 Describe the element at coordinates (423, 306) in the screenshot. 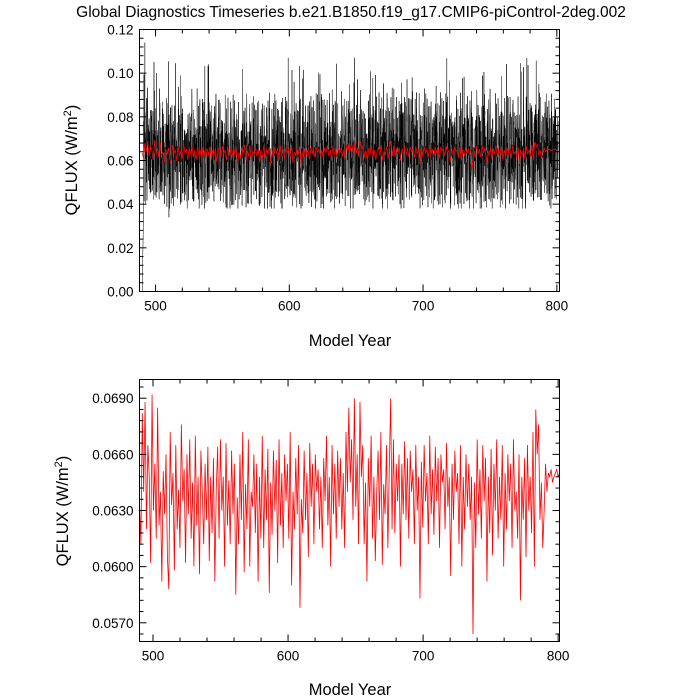

I see `top-xtick-label: 700` at that location.